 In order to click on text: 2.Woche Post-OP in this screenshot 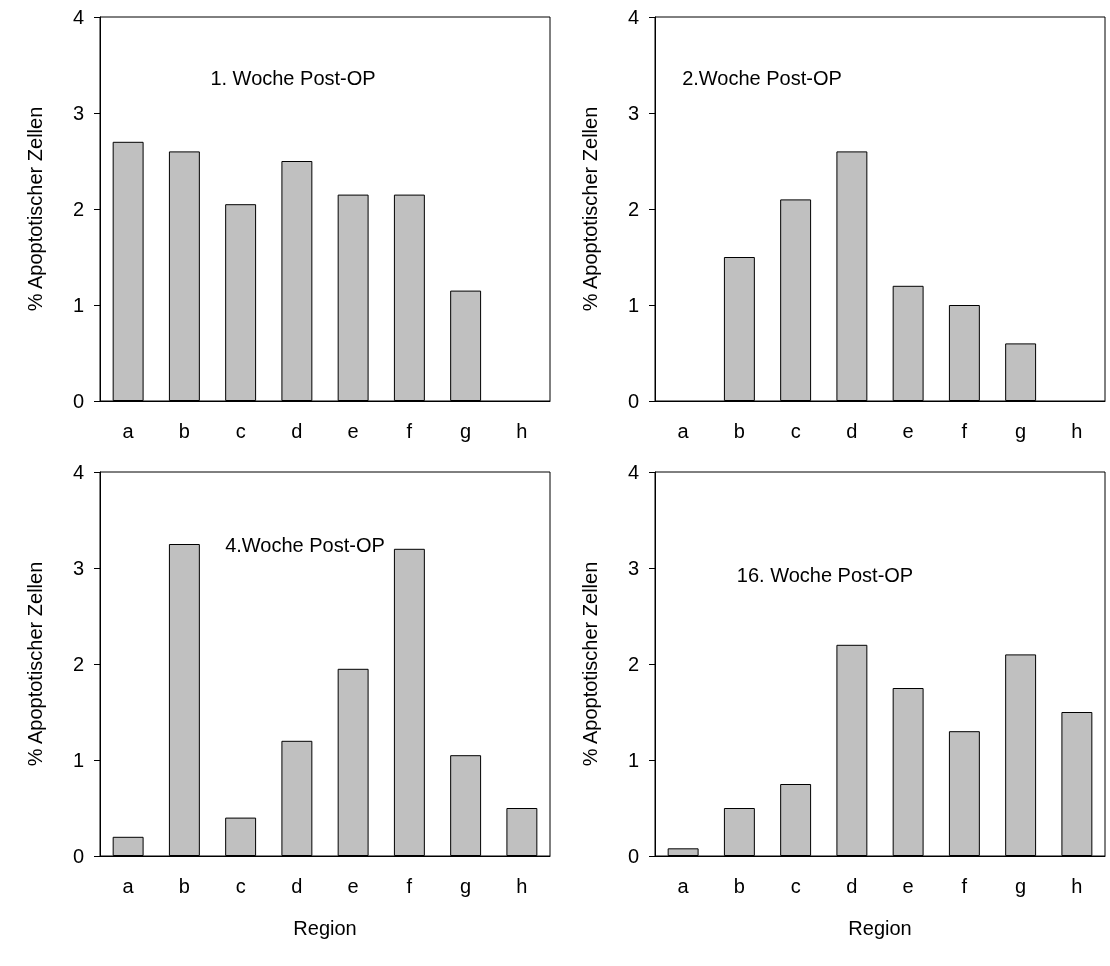, I will do `click(762, 78)`.